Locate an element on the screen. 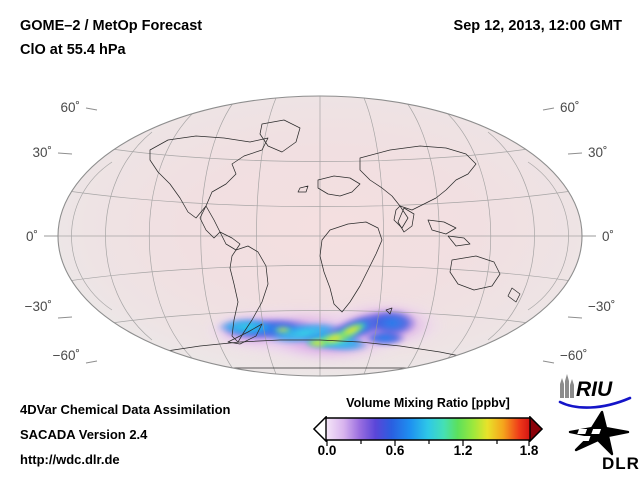 The width and height of the screenshot is (640, 480). clo-data-layer is located at coordinates (325, 331).